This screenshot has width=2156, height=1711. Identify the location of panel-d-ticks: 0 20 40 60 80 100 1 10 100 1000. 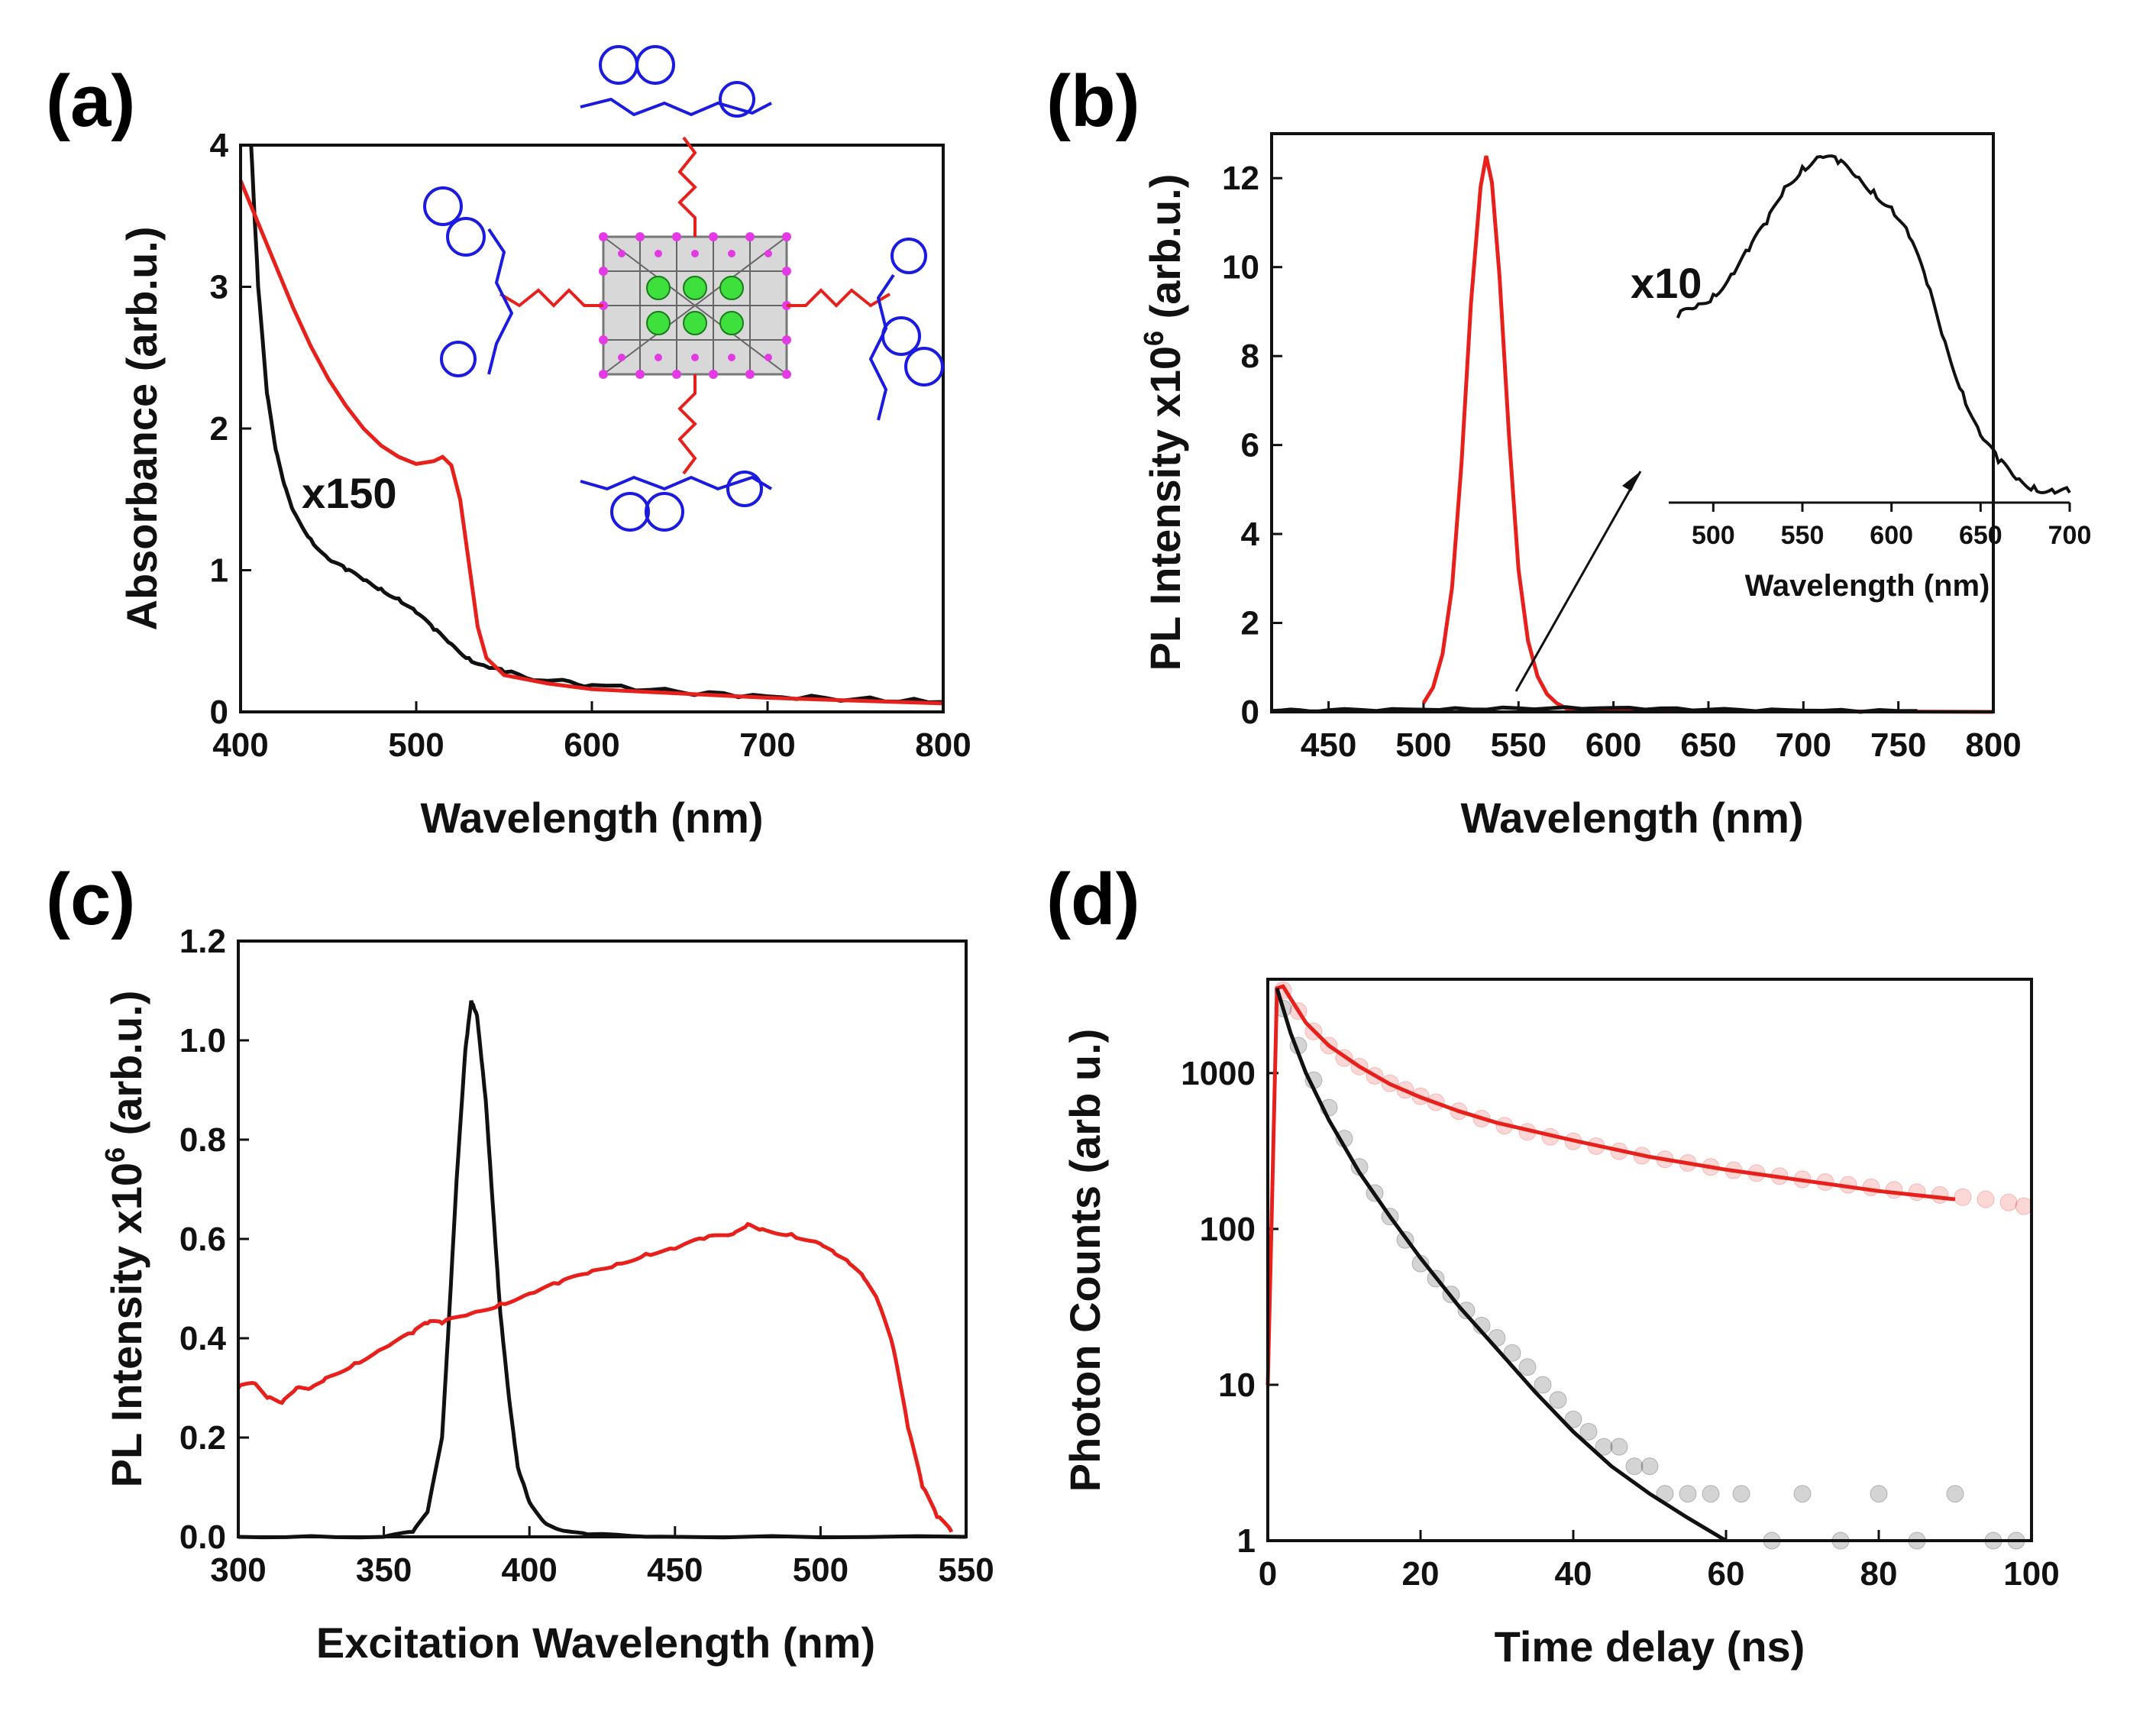
(1620, 1324).